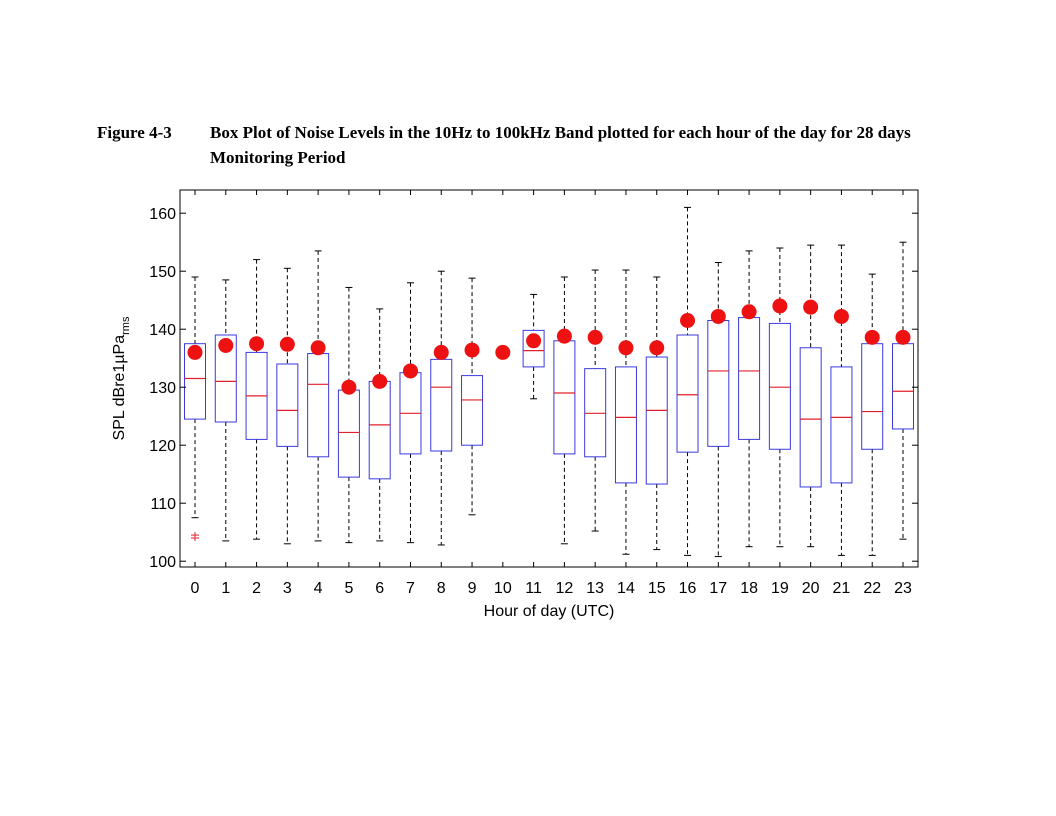  Describe the element at coordinates (162, 214) in the screenshot. I see `y-tick-label: 160` at that location.